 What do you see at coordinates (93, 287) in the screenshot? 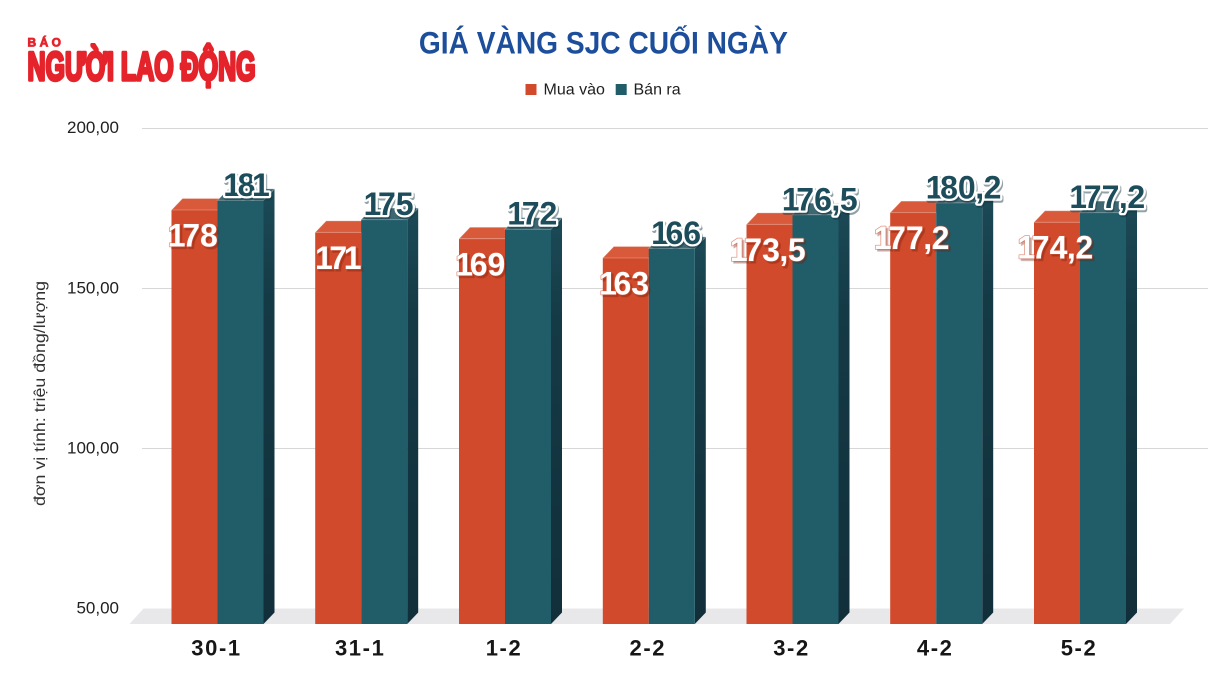
I see `svg-text: 150,00` at bounding box center [93, 287].